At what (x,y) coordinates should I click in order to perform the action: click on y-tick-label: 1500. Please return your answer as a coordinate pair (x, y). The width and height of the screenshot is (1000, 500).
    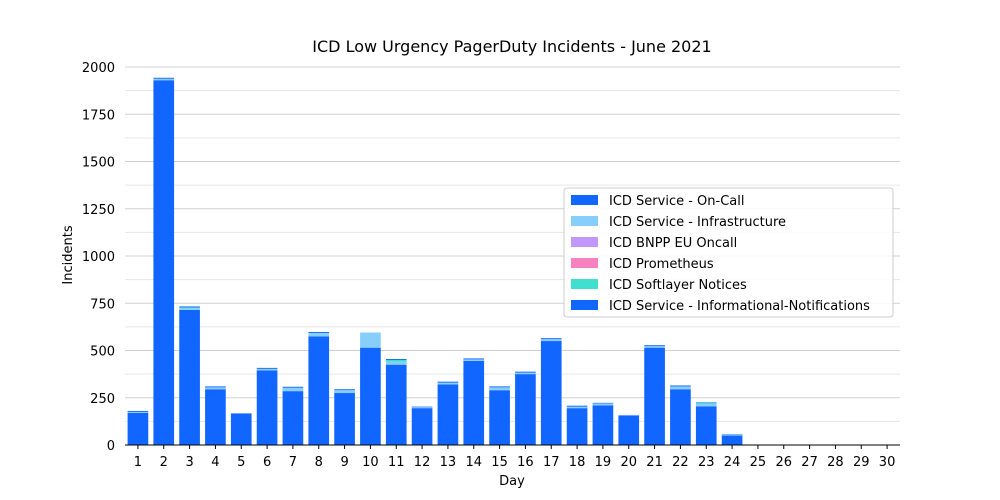
    Looking at the image, I should click on (98, 163).